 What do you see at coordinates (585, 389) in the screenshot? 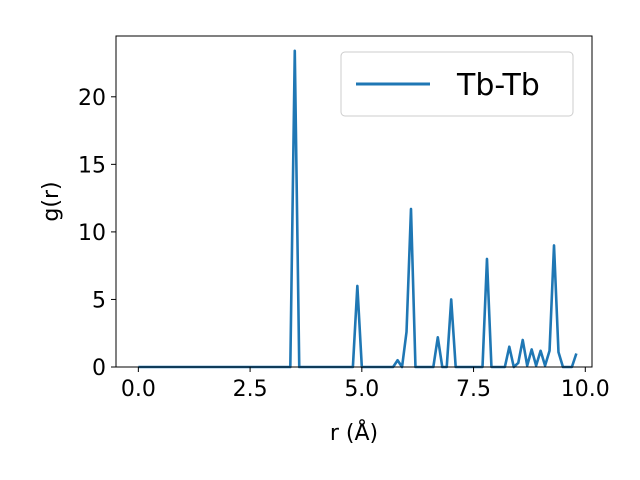
I see `x-tick-label: 10.0` at bounding box center [585, 389].